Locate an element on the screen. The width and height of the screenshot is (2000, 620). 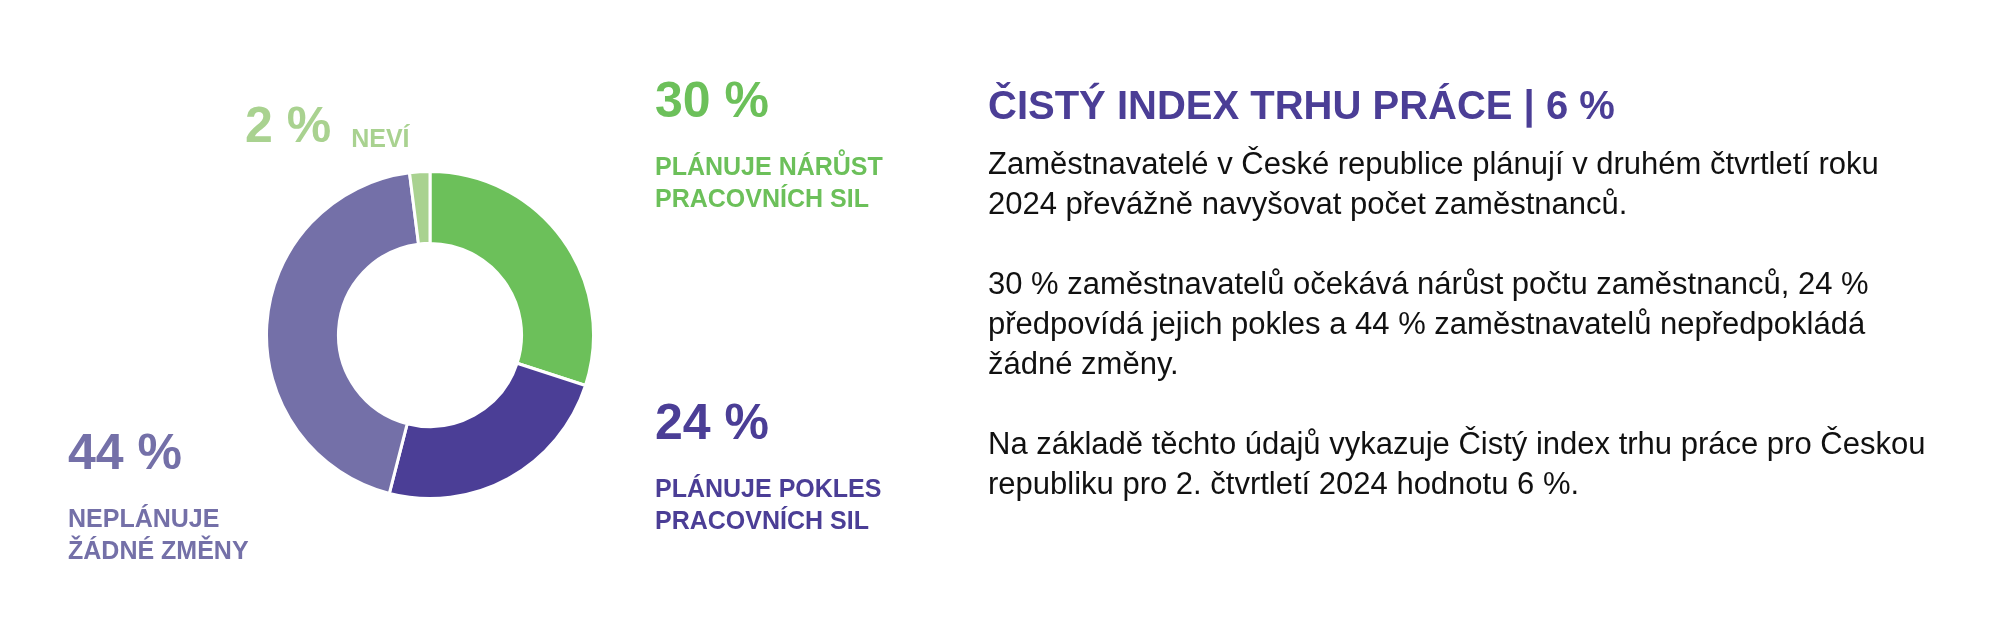
slice-label: PLÁNUJE NÁRŮST PRACOVNÍCH SIL is located at coordinates (769, 182).